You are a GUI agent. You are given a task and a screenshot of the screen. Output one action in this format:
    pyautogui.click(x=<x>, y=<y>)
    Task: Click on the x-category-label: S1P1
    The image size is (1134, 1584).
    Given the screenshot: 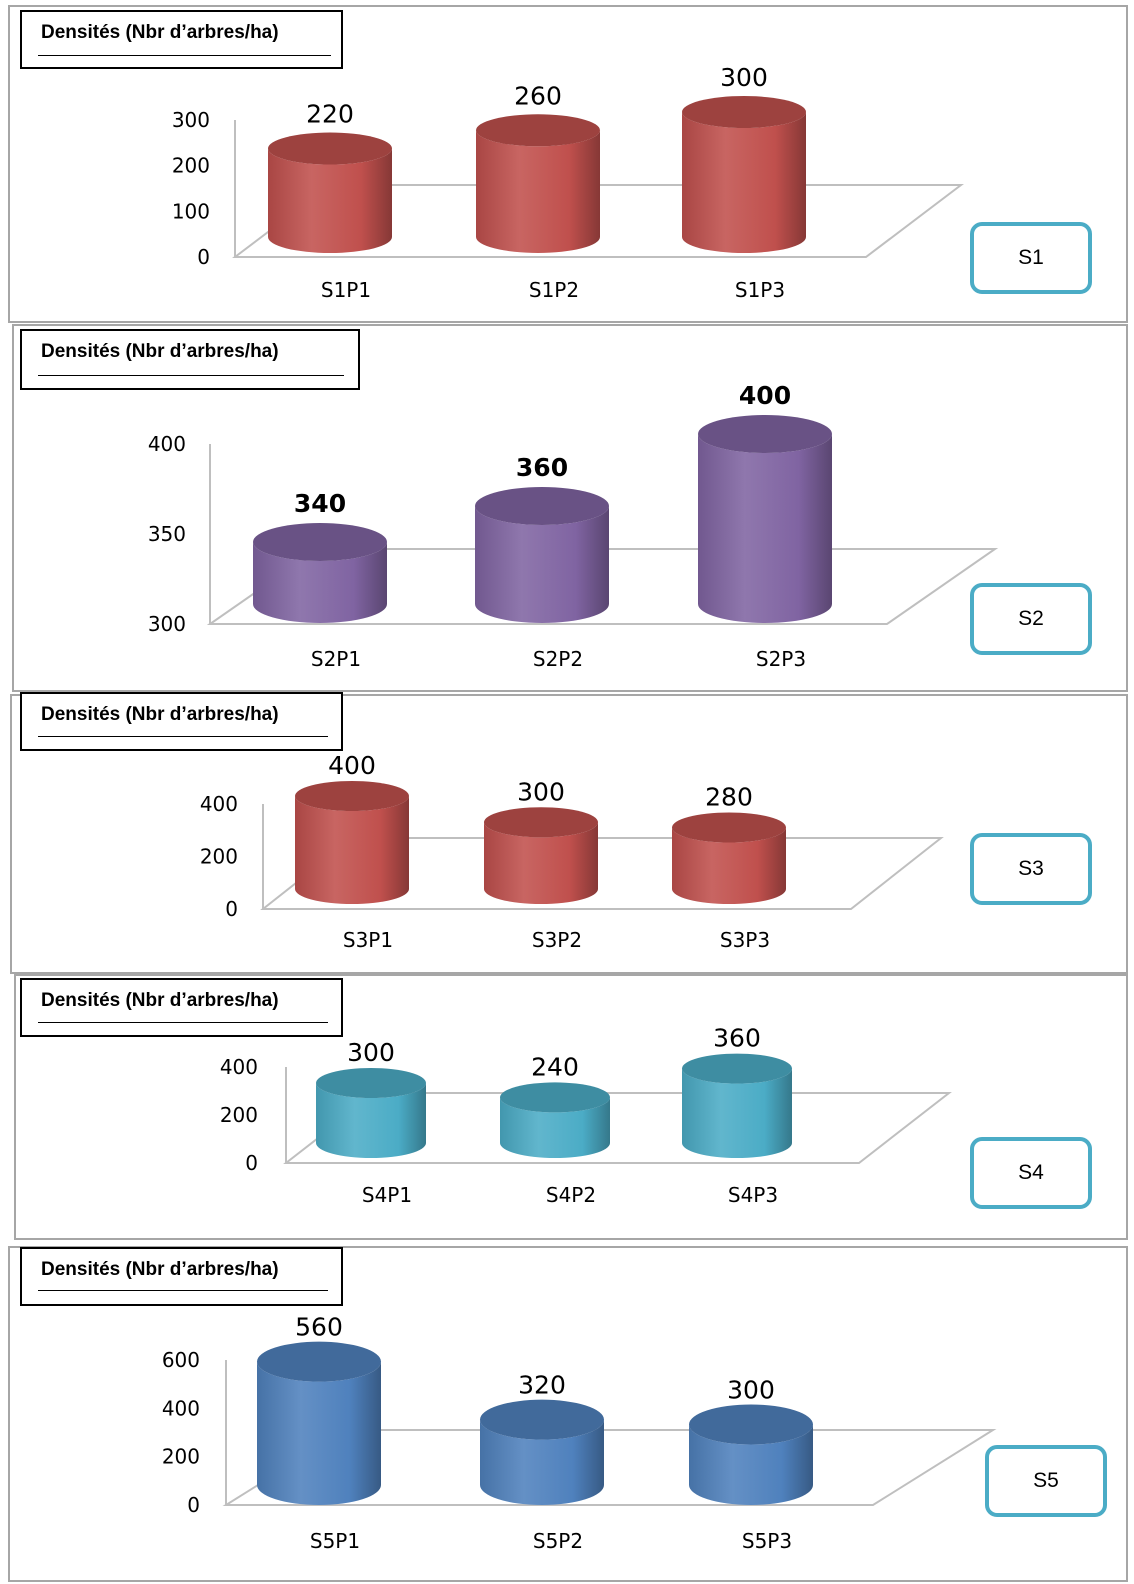 What is the action you would take?
    pyautogui.click(x=346, y=290)
    